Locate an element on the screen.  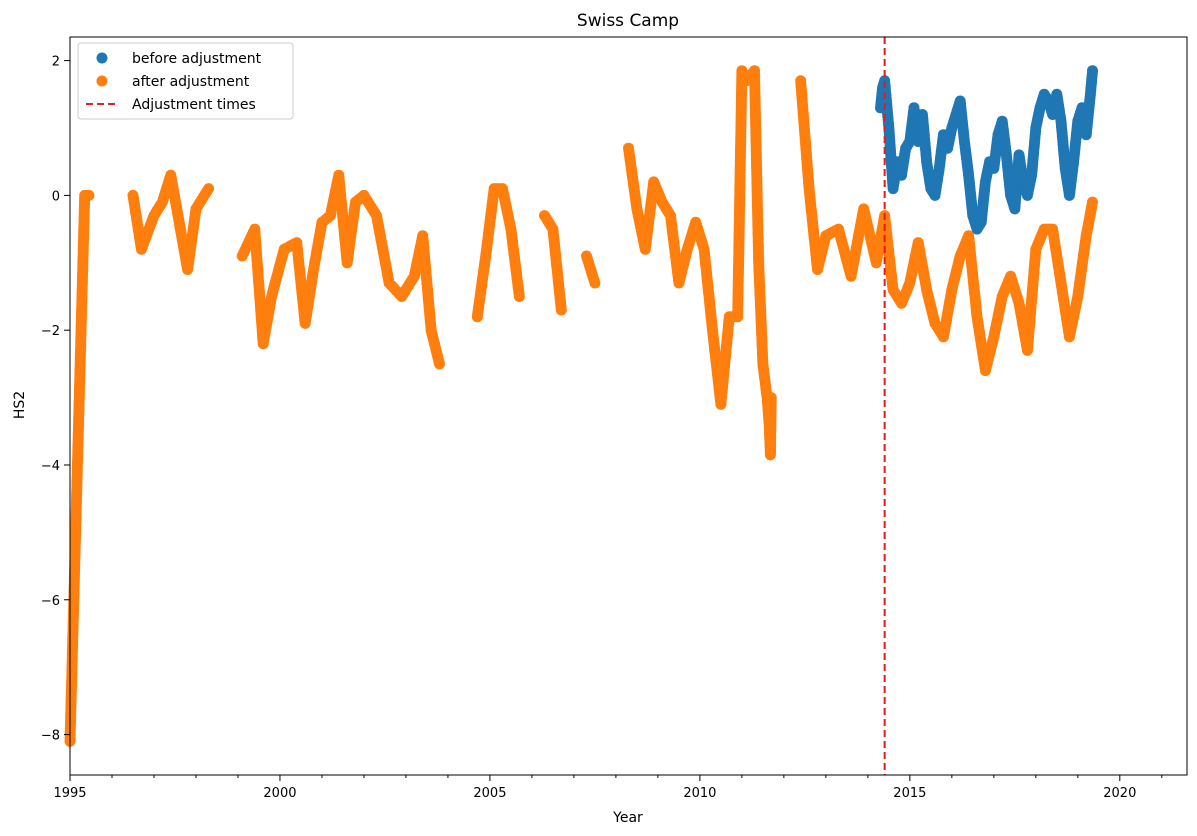
y-tick-label: −8 is located at coordinates (50, 736).